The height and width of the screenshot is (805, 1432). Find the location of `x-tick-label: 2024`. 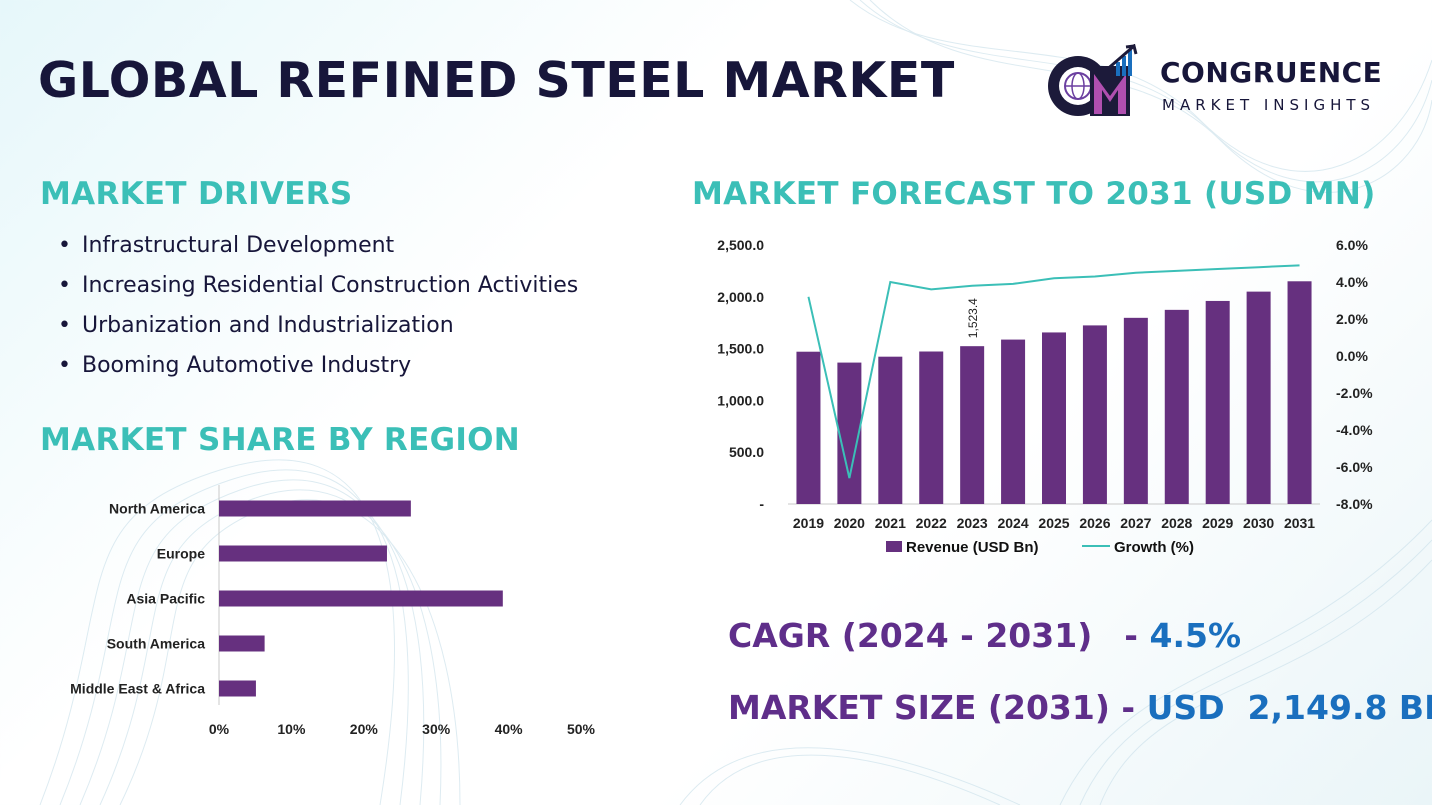

x-tick-label: 2024 is located at coordinates (1012, 523).